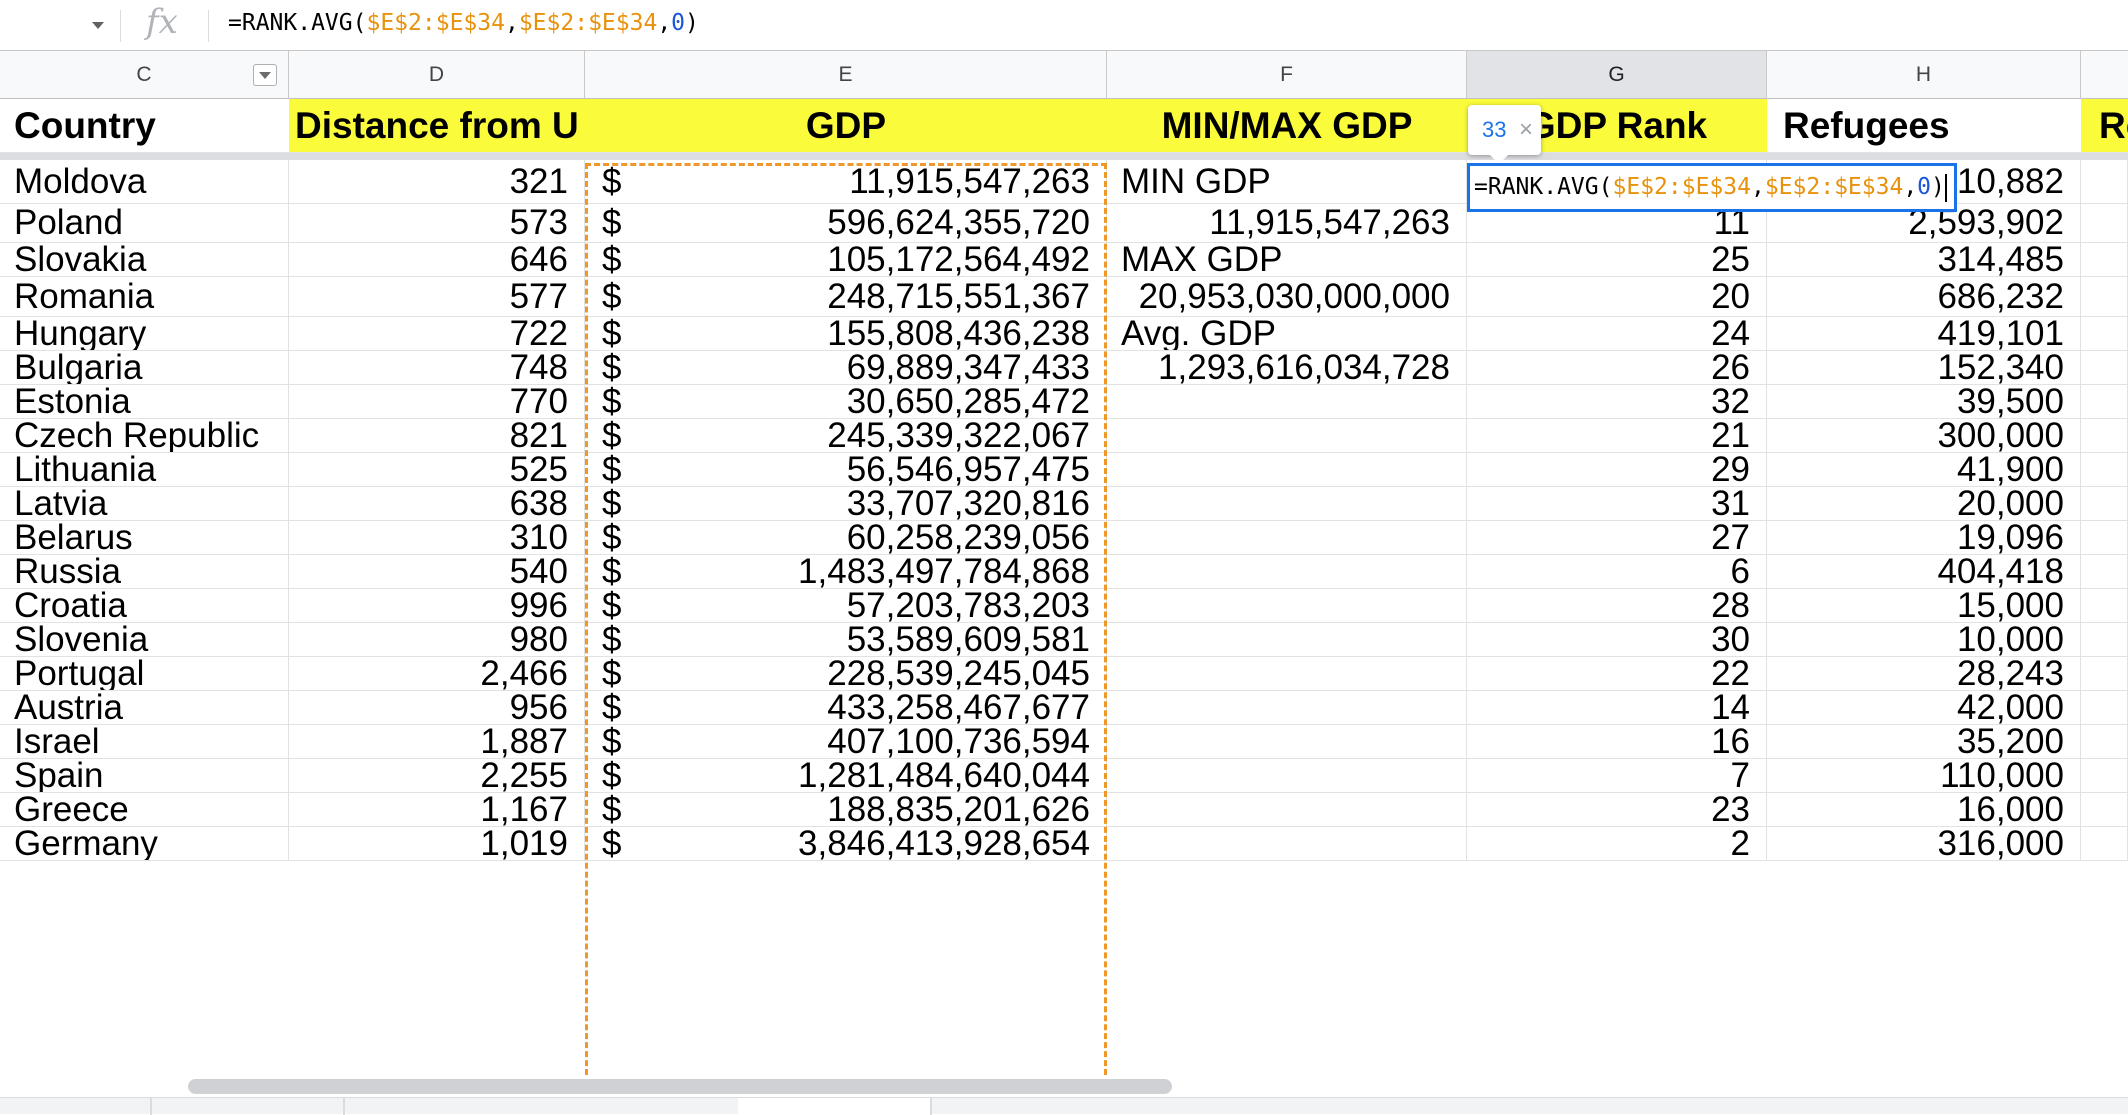  What do you see at coordinates (144, 223) in the screenshot?
I see `cell-country: Poland` at bounding box center [144, 223].